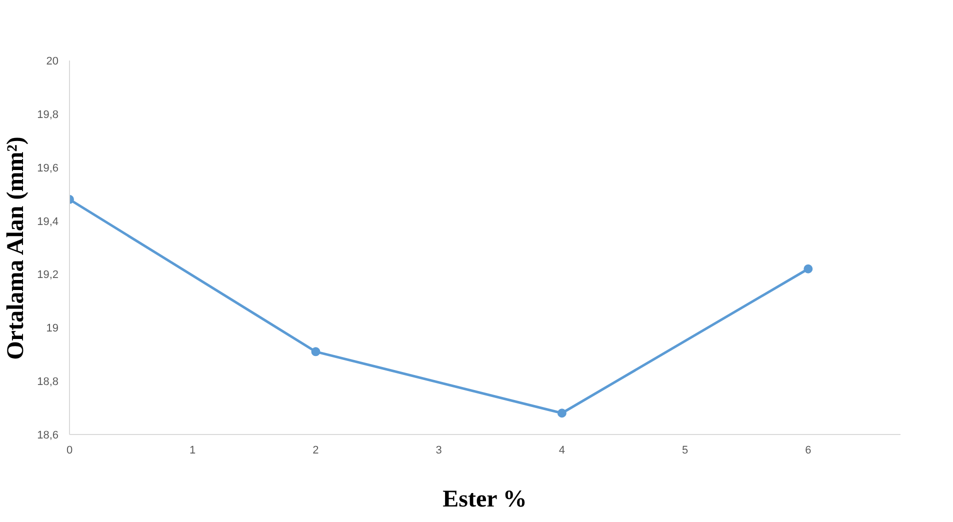 The image size is (953, 522). What do you see at coordinates (439, 450) in the screenshot?
I see `x-tick-label: 3` at bounding box center [439, 450].